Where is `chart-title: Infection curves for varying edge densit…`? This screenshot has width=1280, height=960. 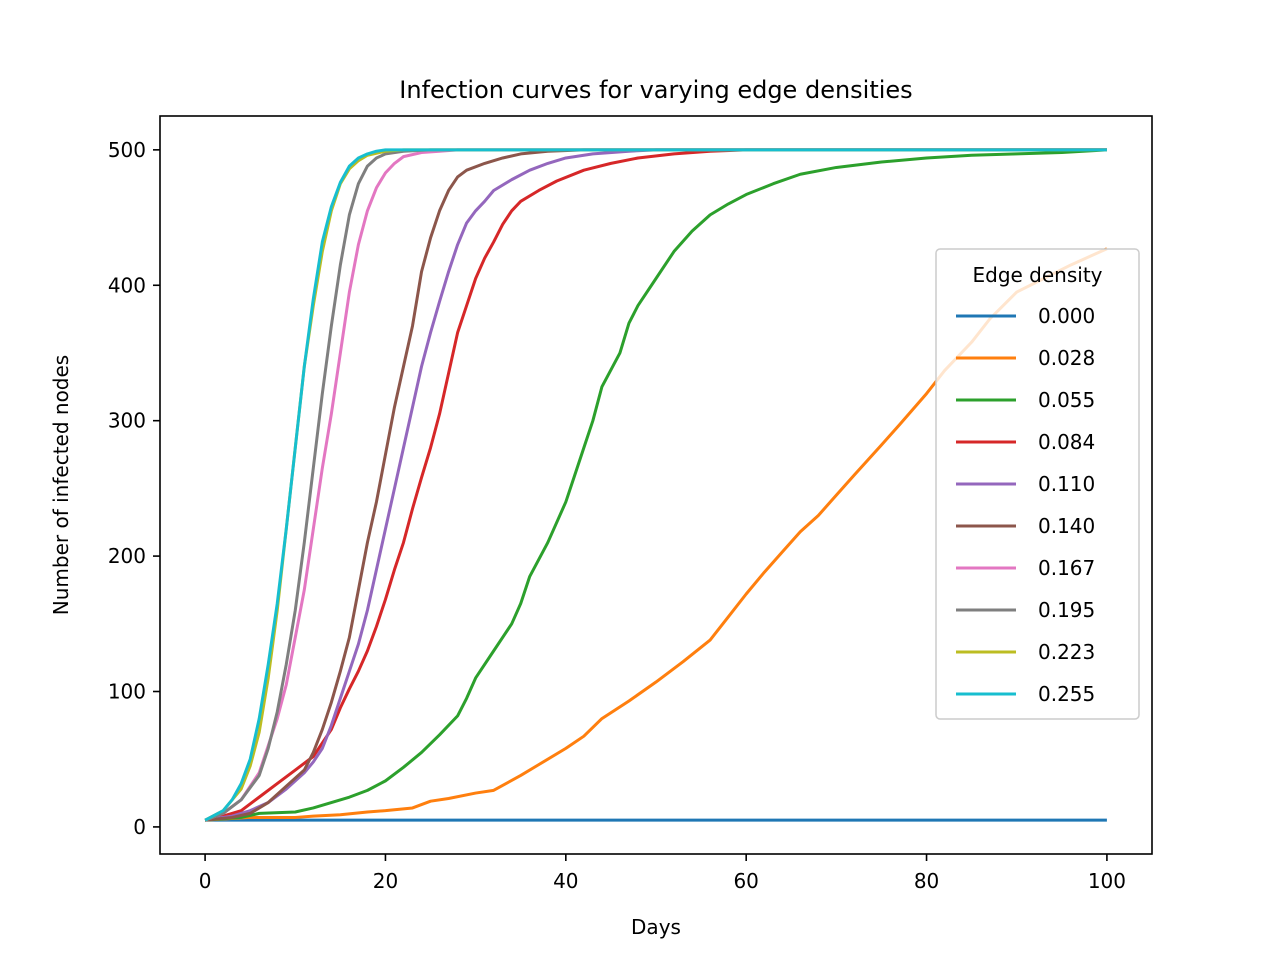
chart-title: Infection curves for varying edge densit… is located at coordinates (655, 90).